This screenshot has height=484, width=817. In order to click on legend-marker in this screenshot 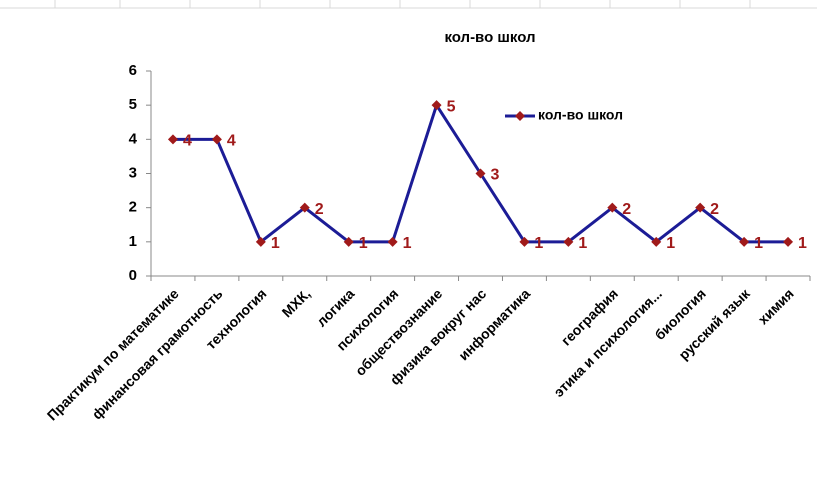, I will do `click(520, 116)`.